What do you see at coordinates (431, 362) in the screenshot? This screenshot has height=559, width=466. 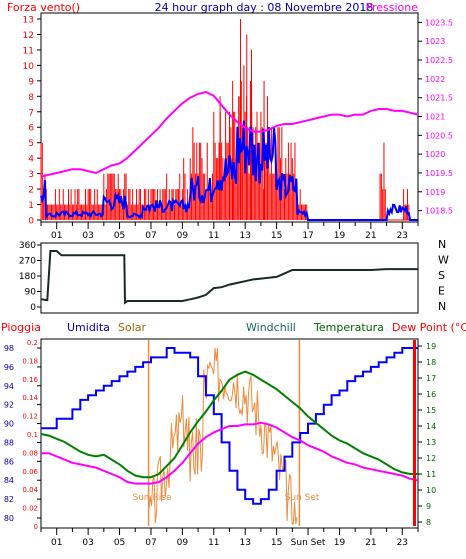 I see `temperature-tick-label: 18` at bounding box center [431, 362].